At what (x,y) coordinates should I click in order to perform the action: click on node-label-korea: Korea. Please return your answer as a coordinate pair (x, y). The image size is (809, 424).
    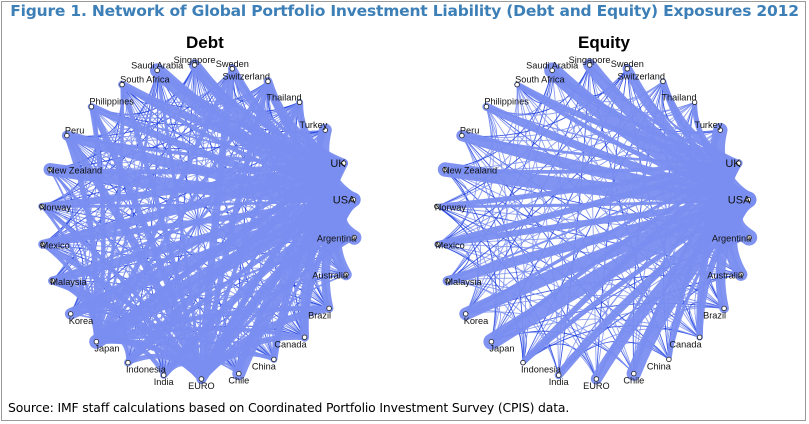
    Looking at the image, I should click on (81, 321).